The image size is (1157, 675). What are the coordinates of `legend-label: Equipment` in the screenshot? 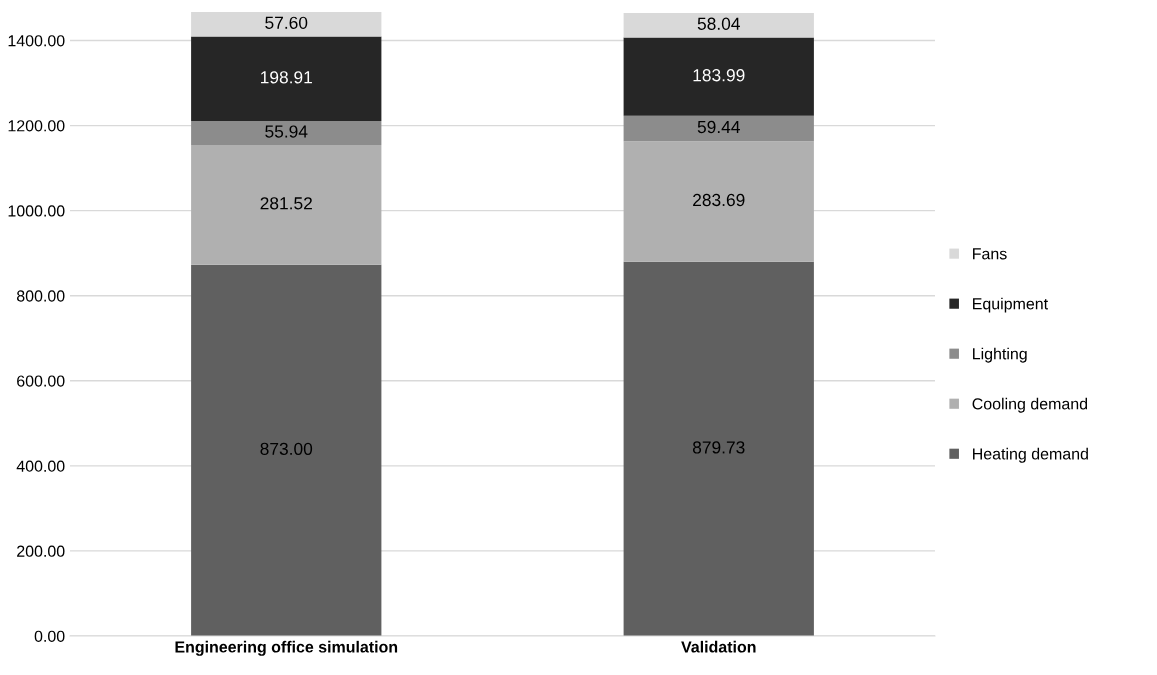 It's located at (1010, 305).